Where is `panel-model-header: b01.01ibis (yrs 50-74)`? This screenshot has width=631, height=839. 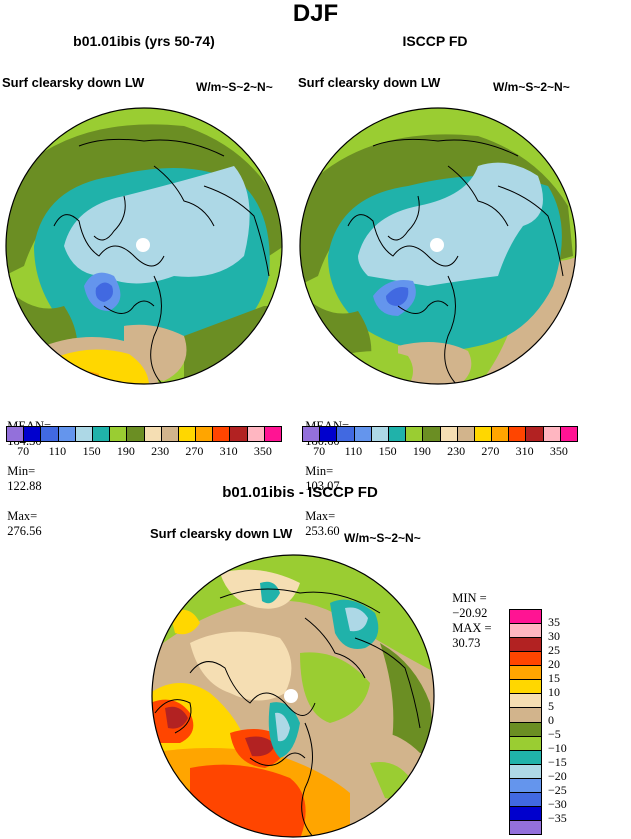 panel-model-header: b01.01ibis (yrs 50-74) is located at coordinates (144, 41).